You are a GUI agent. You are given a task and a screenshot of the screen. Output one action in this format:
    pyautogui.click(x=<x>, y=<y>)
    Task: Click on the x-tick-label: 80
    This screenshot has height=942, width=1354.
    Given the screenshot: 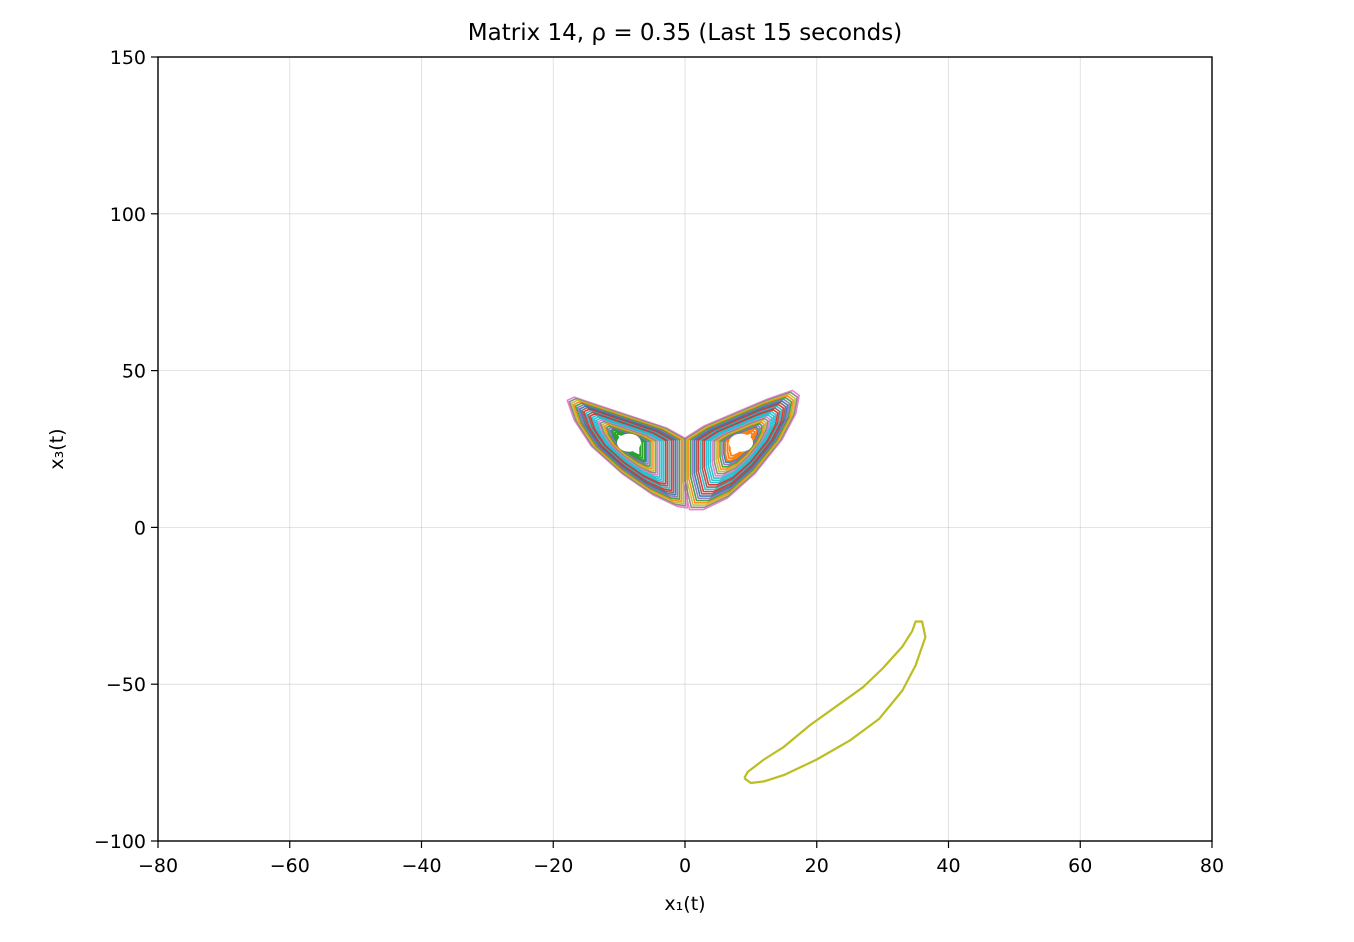 What is the action you would take?
    pyautogui.click(x=1212, y=866)
    